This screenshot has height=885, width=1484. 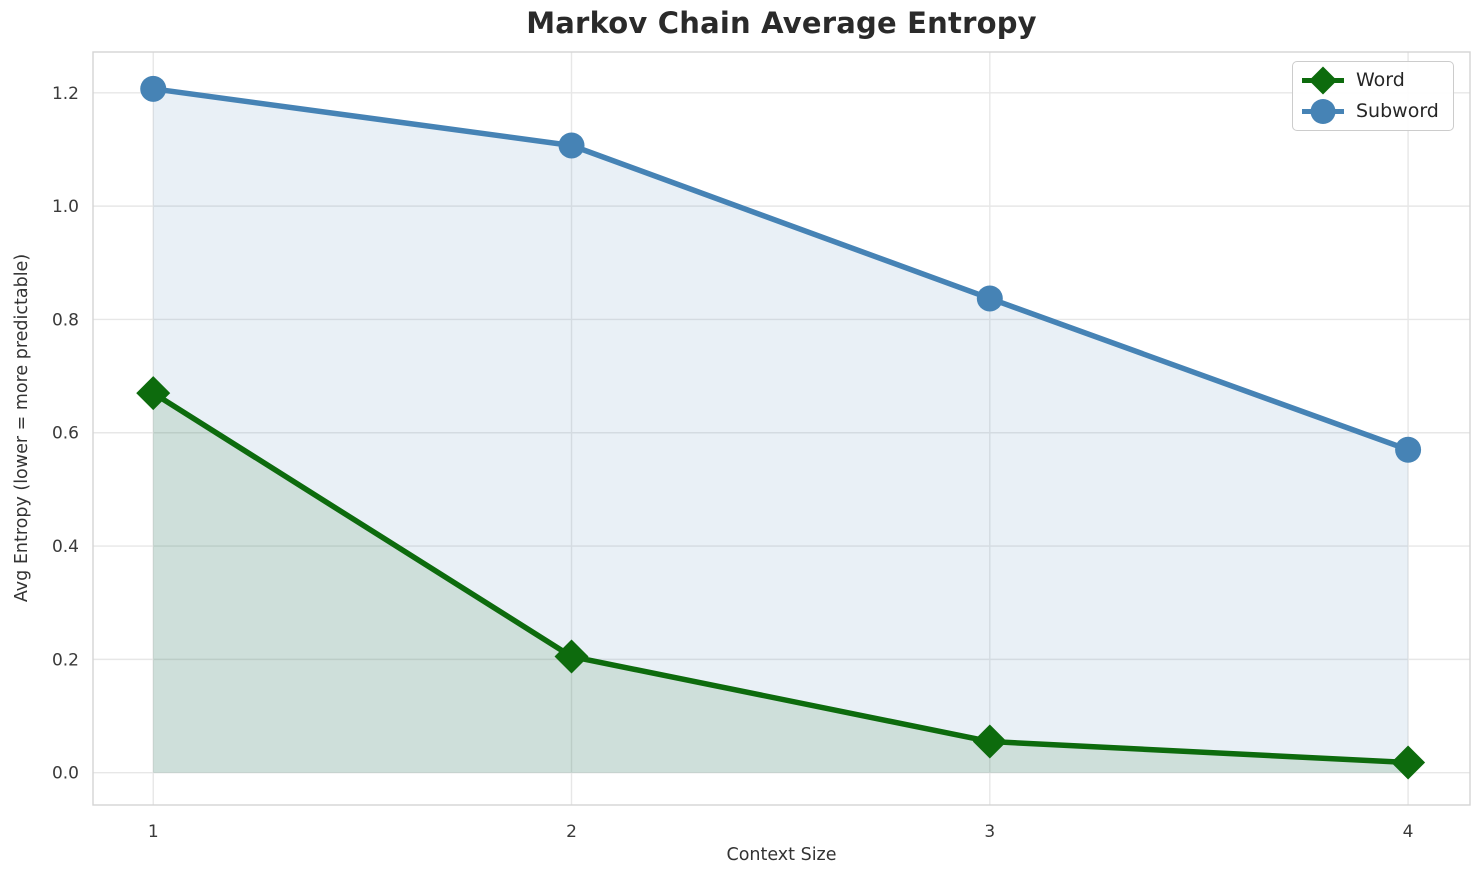 What do you see at coordinates (781, 855) in the screenshot?
I see `x-axis-label: Context Size` at bounding box center [781, 855].